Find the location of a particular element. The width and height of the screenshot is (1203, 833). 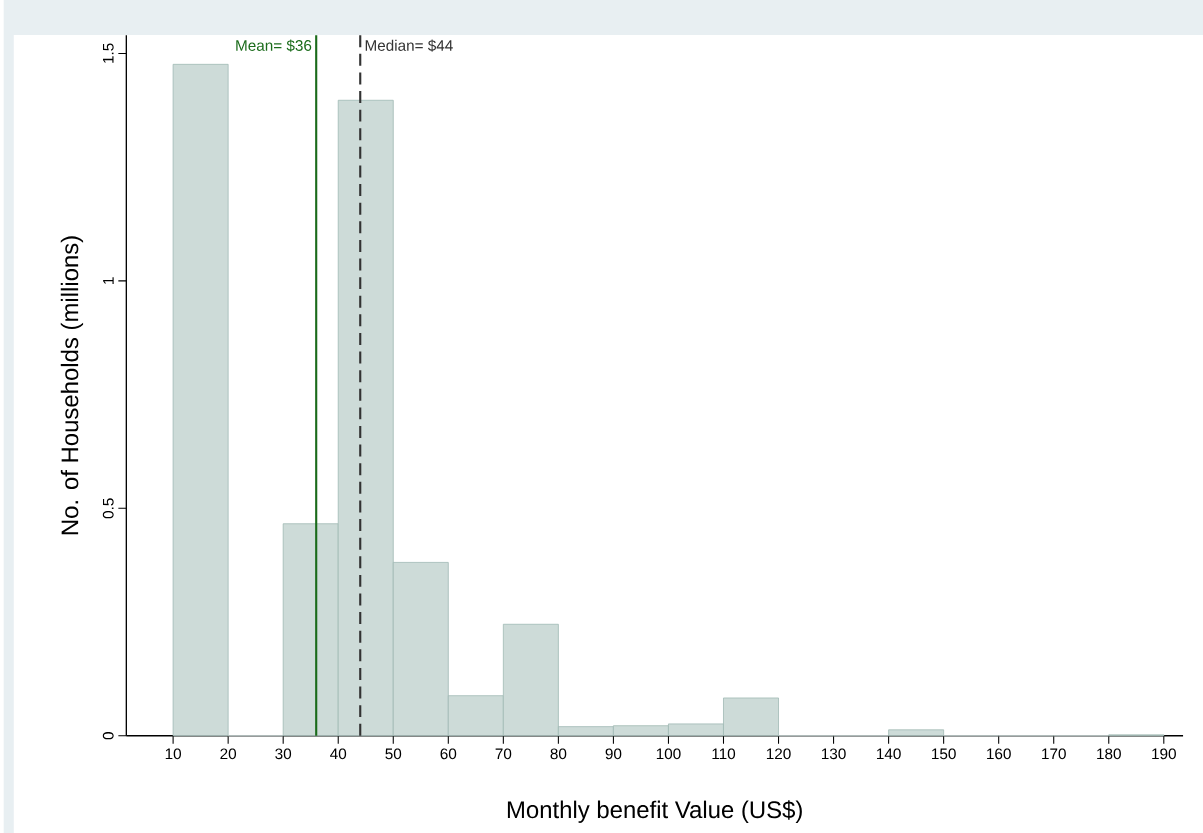

x-tick-label: 40 is located at coordinates (338, 754).